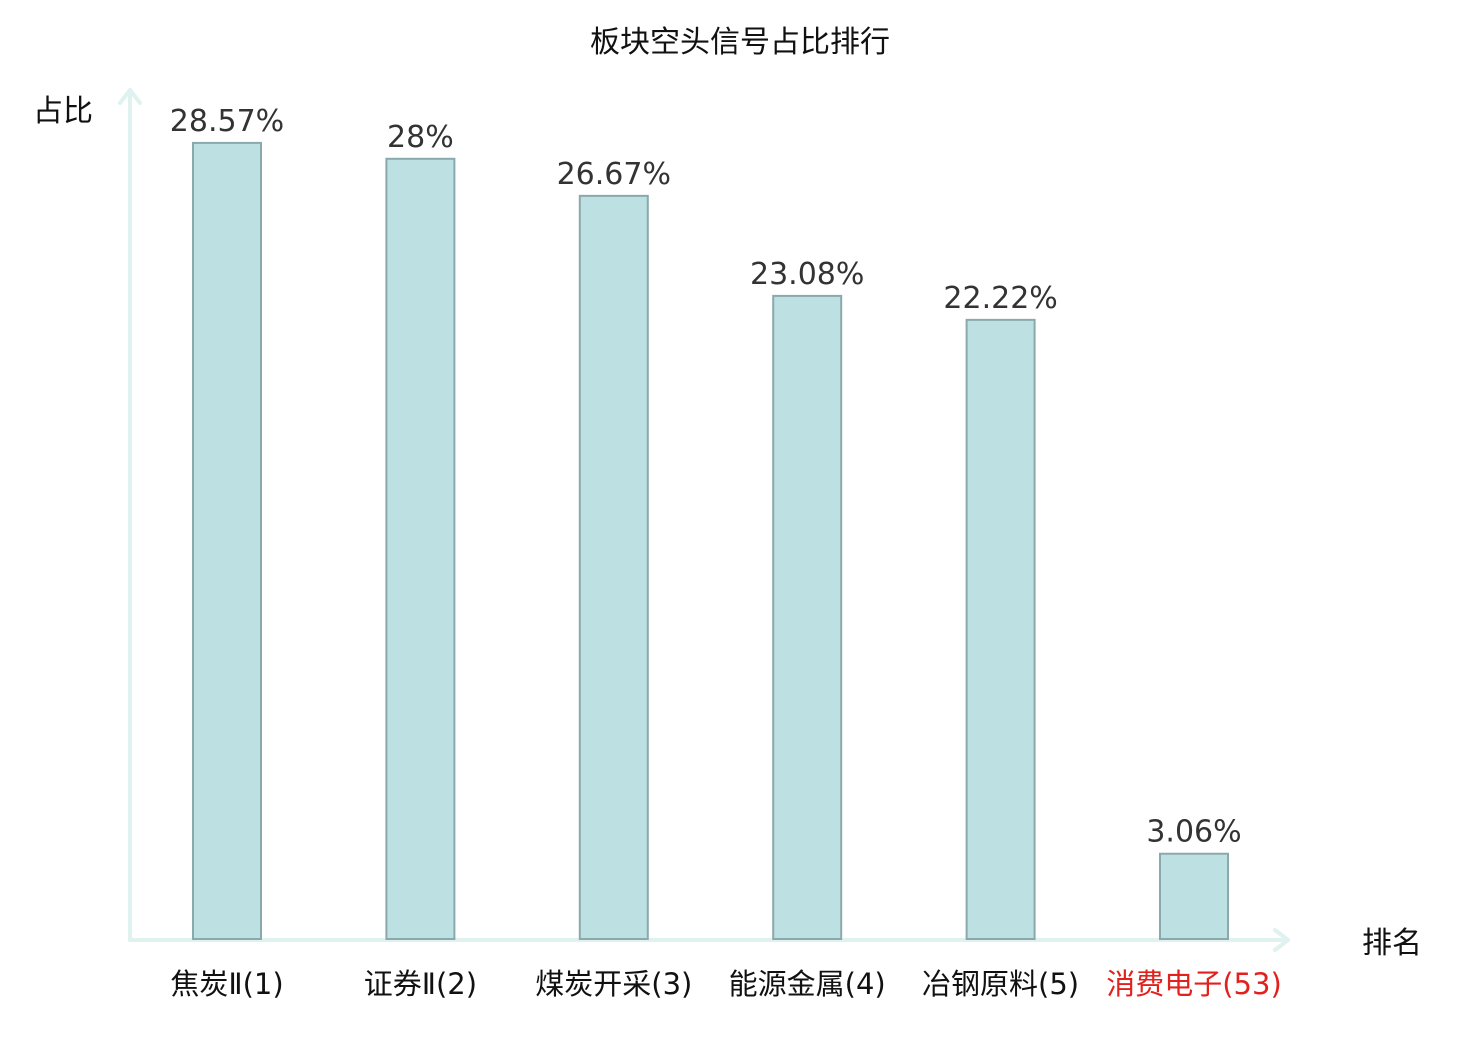  Describe the element at coordinates (1392, 943) in the screenshot. I see `x-axis-label: 排名` at that location.